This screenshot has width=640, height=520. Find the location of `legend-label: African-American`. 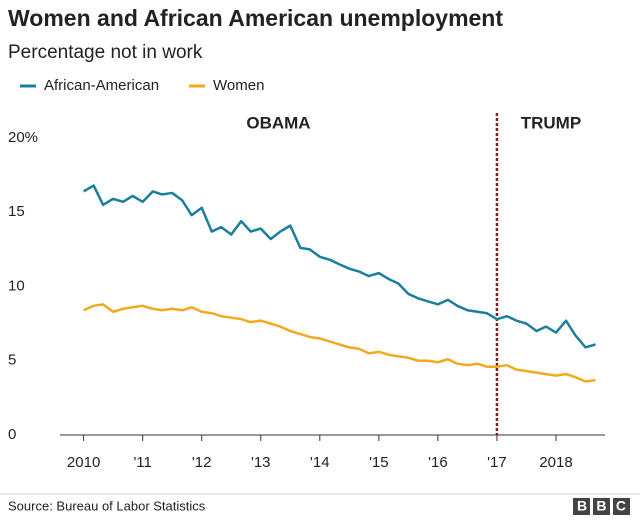

legend-label: African-American is located at coordinates (101, 85).